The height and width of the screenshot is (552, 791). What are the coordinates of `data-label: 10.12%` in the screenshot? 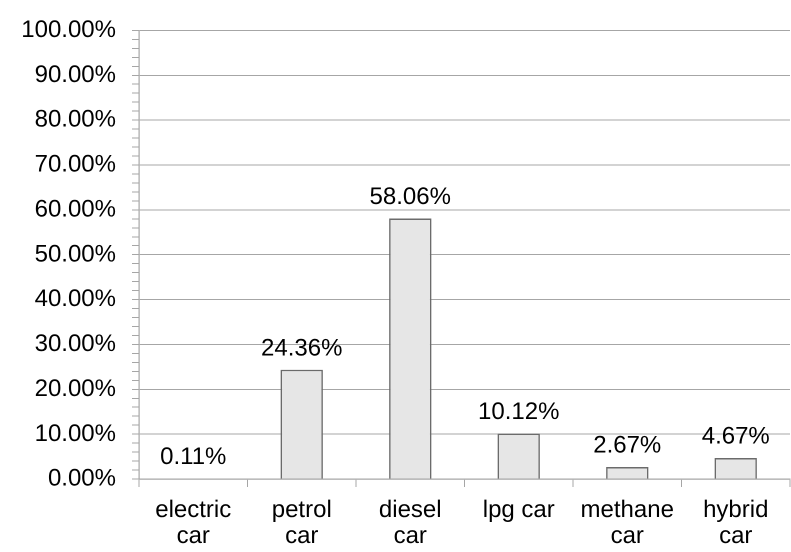 It's located at (519, 412).